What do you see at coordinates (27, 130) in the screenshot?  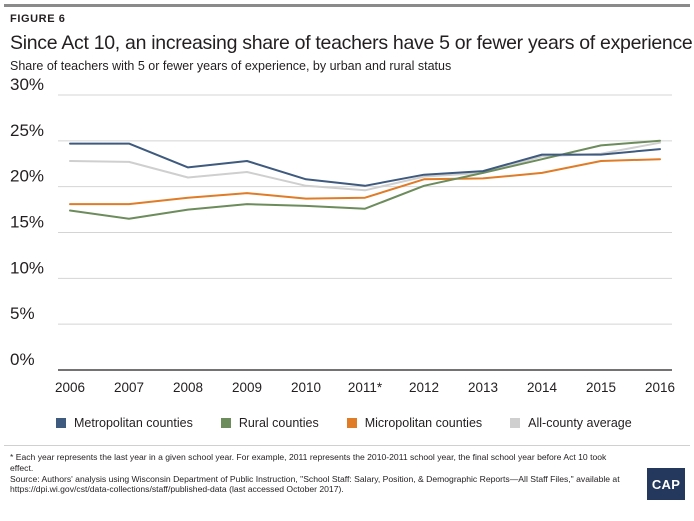 I see `y-tick-label: 25%` at bounding box center [27, 130].